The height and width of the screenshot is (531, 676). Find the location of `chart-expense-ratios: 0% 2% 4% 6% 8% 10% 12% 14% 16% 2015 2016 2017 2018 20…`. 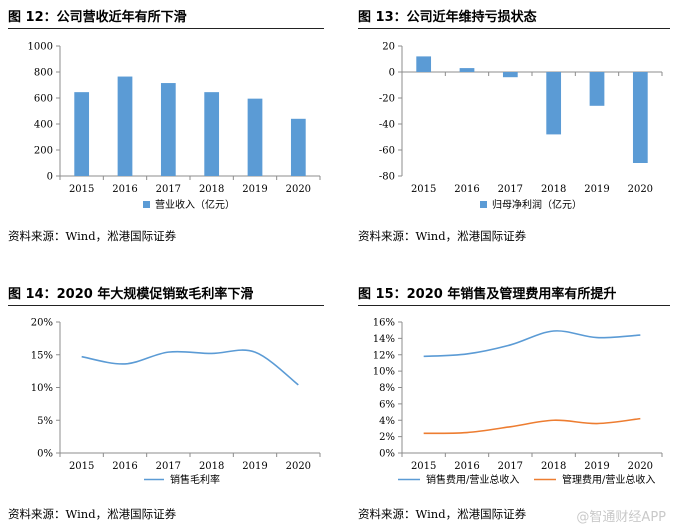

chart-expense-ratios: 0% 2% 4% 6% 8% 10% 12% 14% 16% 2015 2016 2017 2018 20… is located at coordinates (518, 402).